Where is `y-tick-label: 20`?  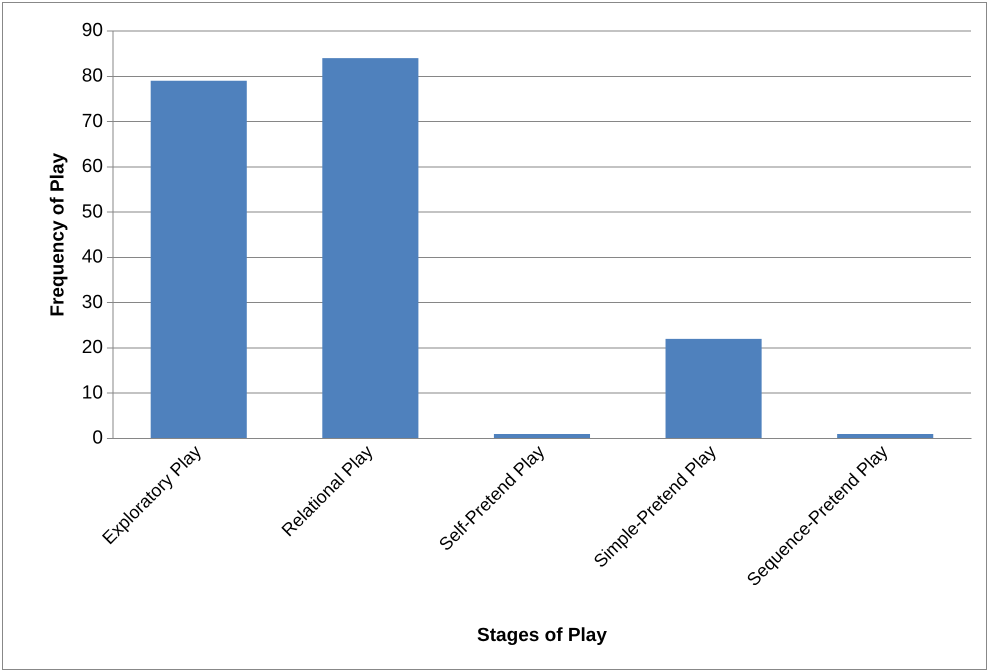
y-tick-label: 20 is located at coordinates (92, 347).